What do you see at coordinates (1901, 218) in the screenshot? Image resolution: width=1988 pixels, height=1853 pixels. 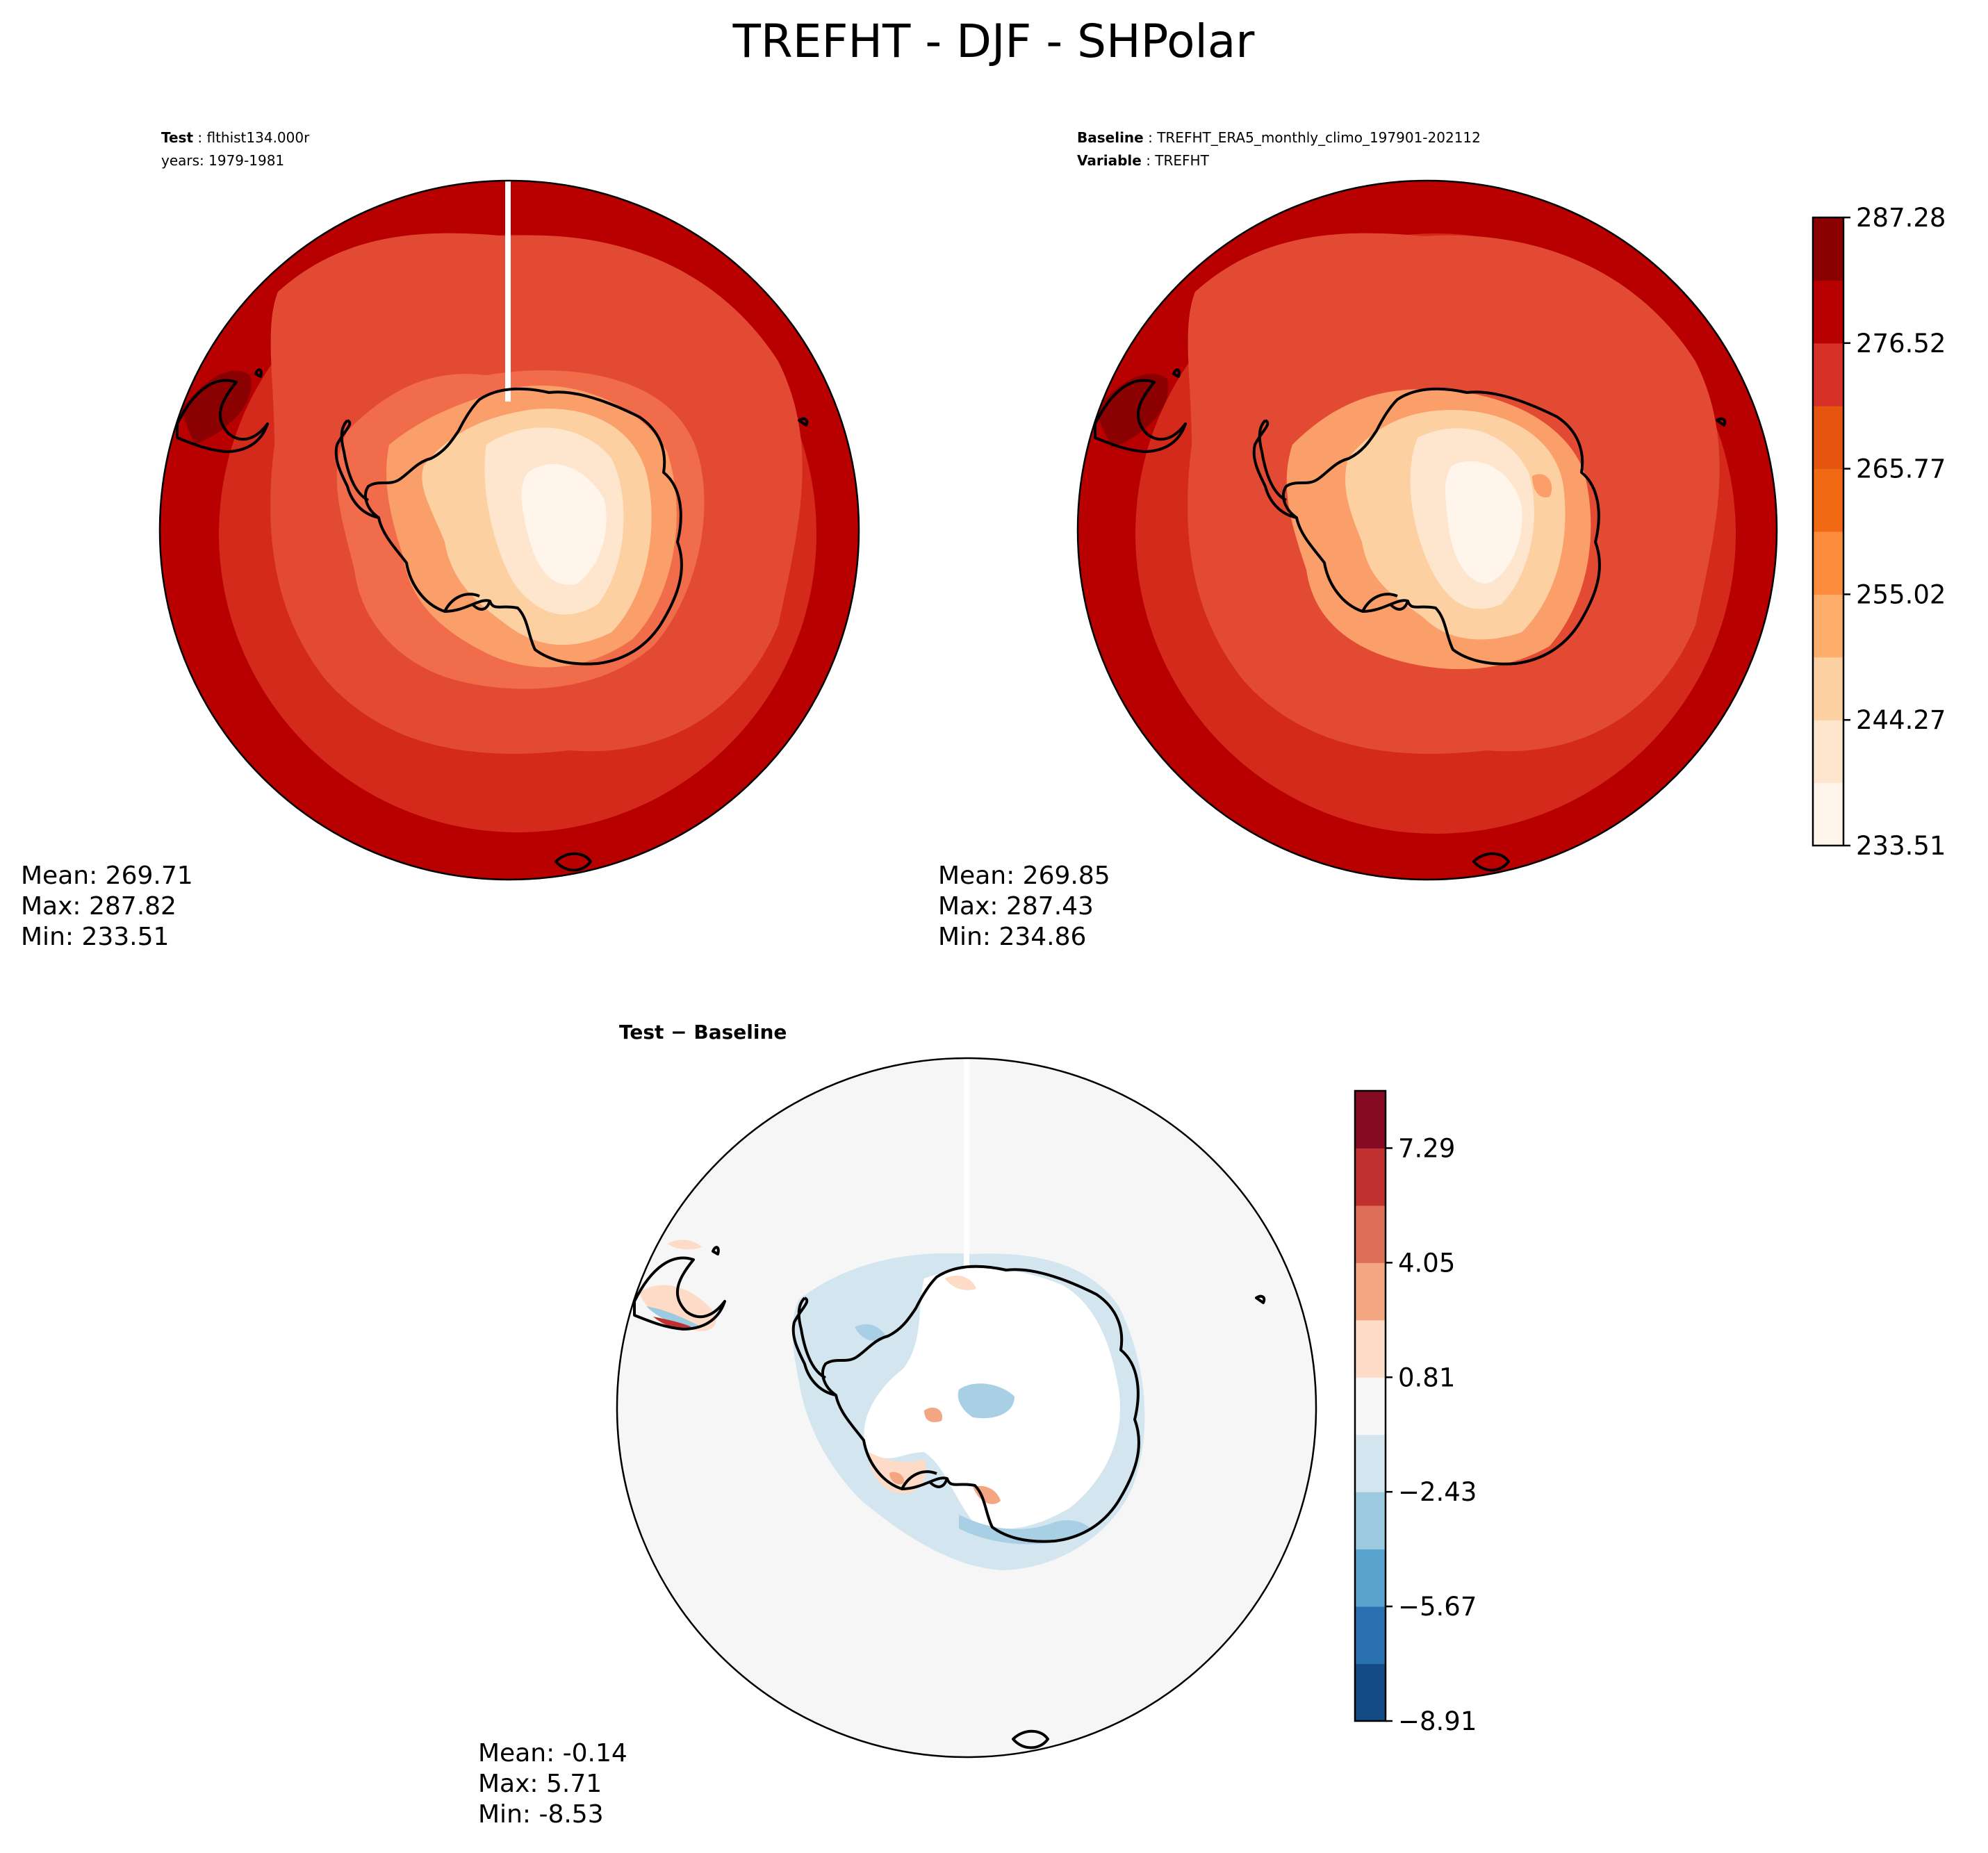 I see `temperature-colorbar-tick-label: 287.28` at bounding box center [1901, 218].